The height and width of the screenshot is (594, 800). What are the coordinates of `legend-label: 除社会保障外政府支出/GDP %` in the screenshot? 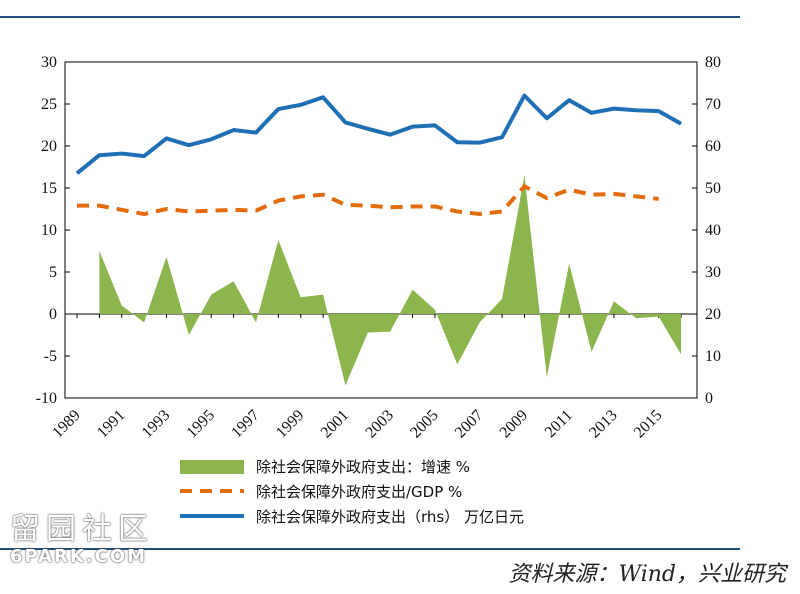 It's located at (359, 492).